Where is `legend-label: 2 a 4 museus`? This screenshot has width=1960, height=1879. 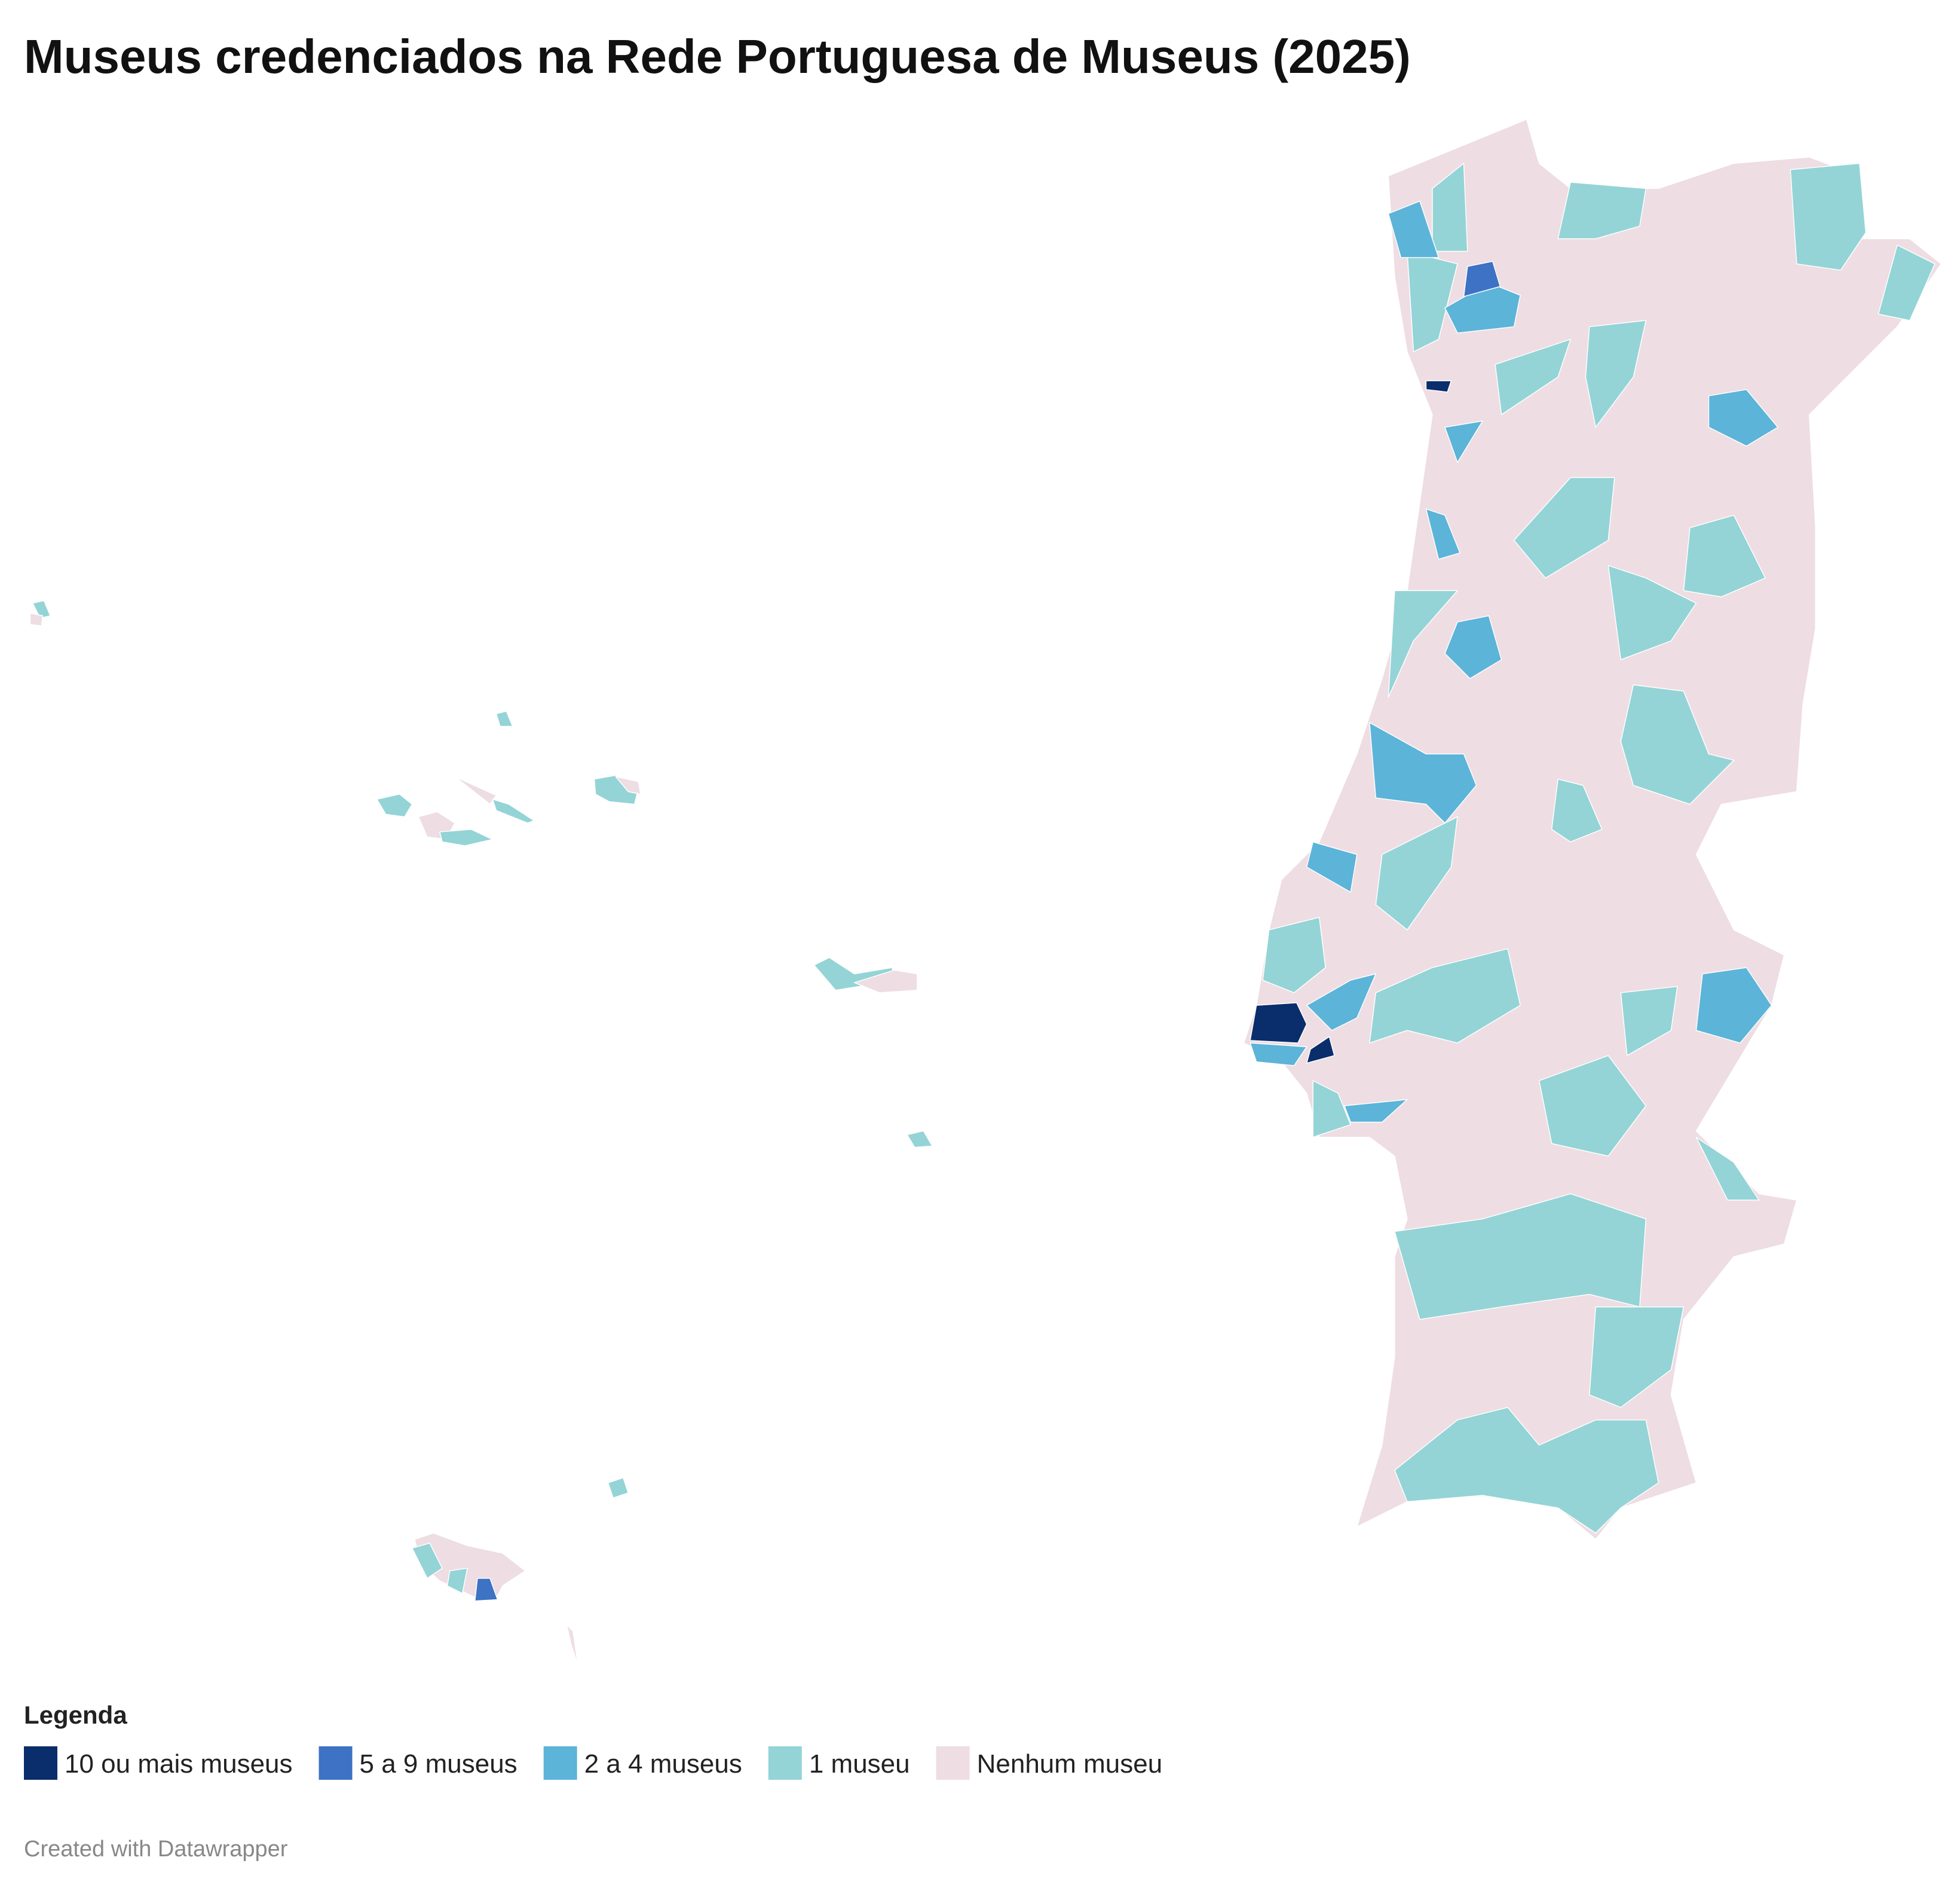 legend-label: 2 a 4 museus is located at coordinates (663, 1764).